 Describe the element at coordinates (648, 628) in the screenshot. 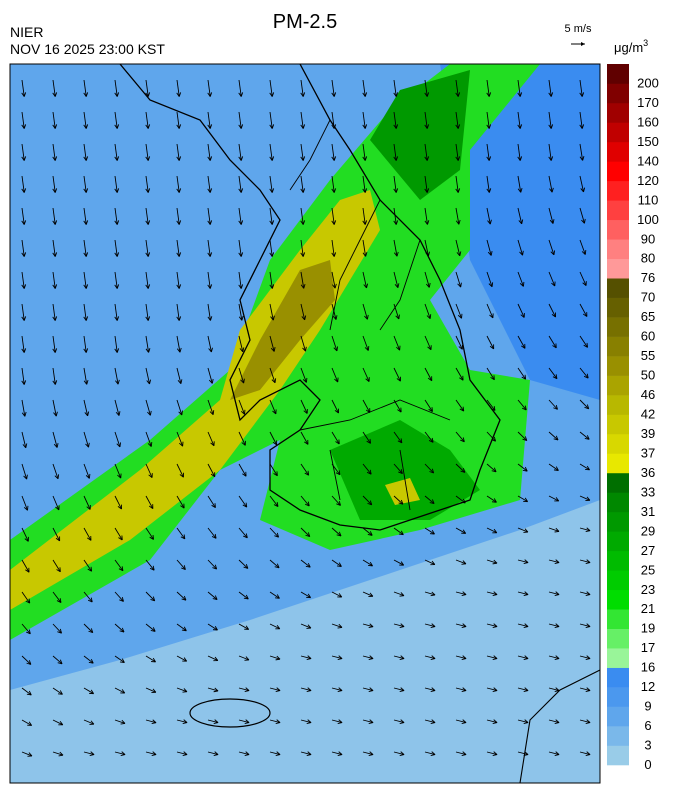

I see `colorbar-label: 19` at that location.